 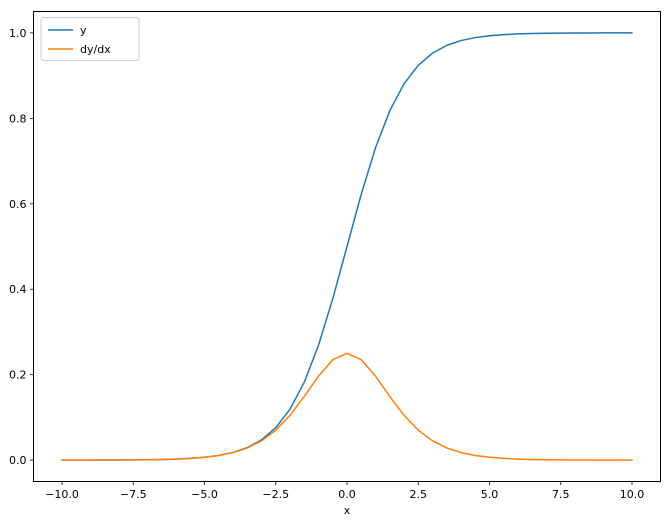 What do you see at coordinates (204, 494) in the screenshot?
I see `x-tick-label: −5.0` at bounding box center [204, 494].